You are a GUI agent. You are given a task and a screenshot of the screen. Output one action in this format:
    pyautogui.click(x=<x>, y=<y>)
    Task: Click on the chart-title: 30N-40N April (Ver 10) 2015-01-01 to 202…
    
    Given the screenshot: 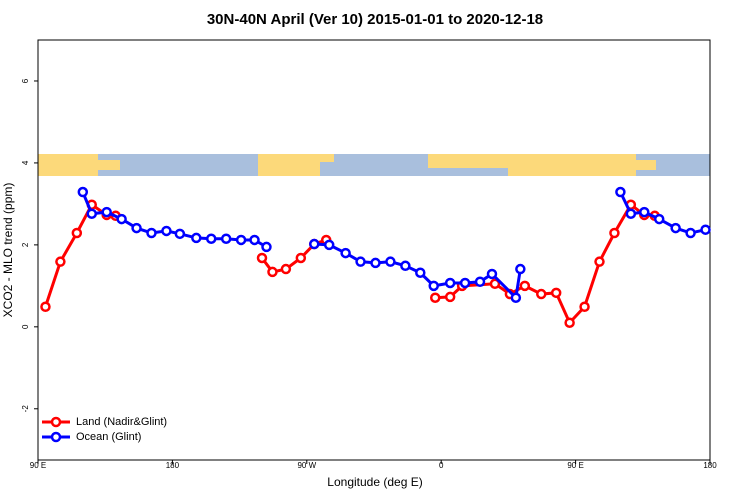 What is the action you would take?
    pyautogui.click(x=375, y=19)
    